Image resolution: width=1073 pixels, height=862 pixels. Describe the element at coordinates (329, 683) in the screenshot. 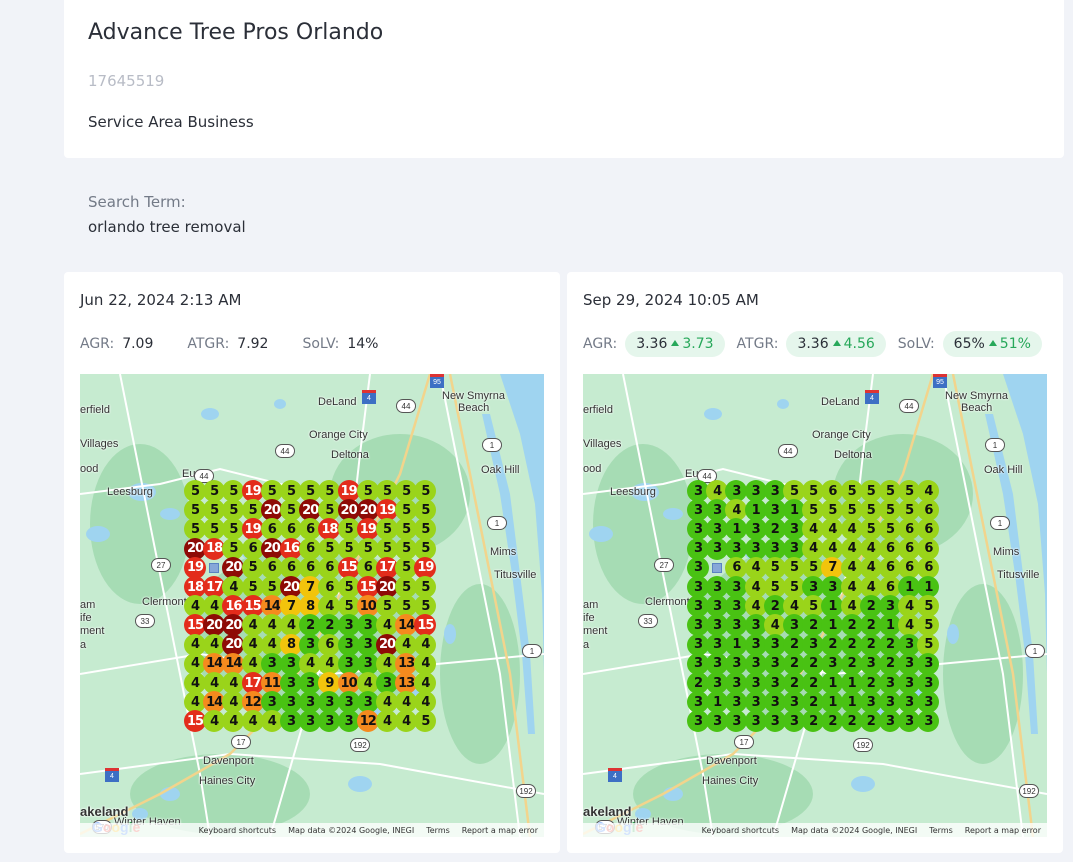

I see `rank-dot: 9` at that location.